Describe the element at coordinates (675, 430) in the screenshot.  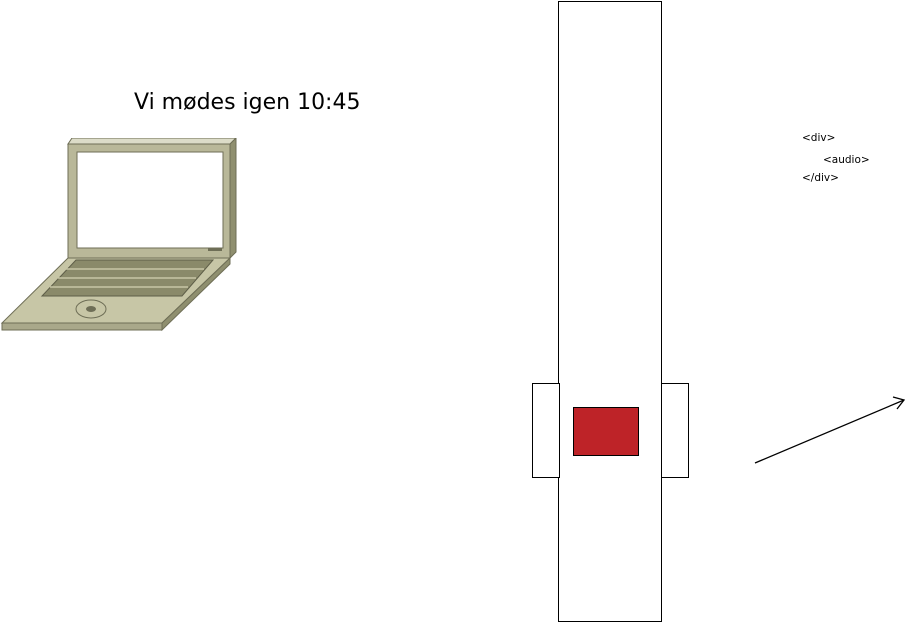
I see `right-side-tab` at that location.